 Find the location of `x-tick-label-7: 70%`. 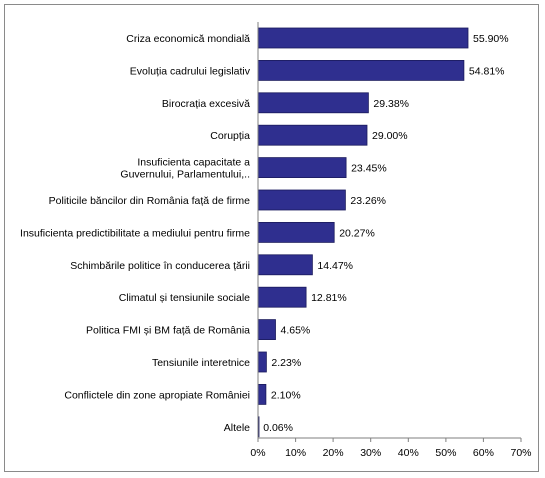

x-tick-label-7: 70% is located at coordinates (520, 453).